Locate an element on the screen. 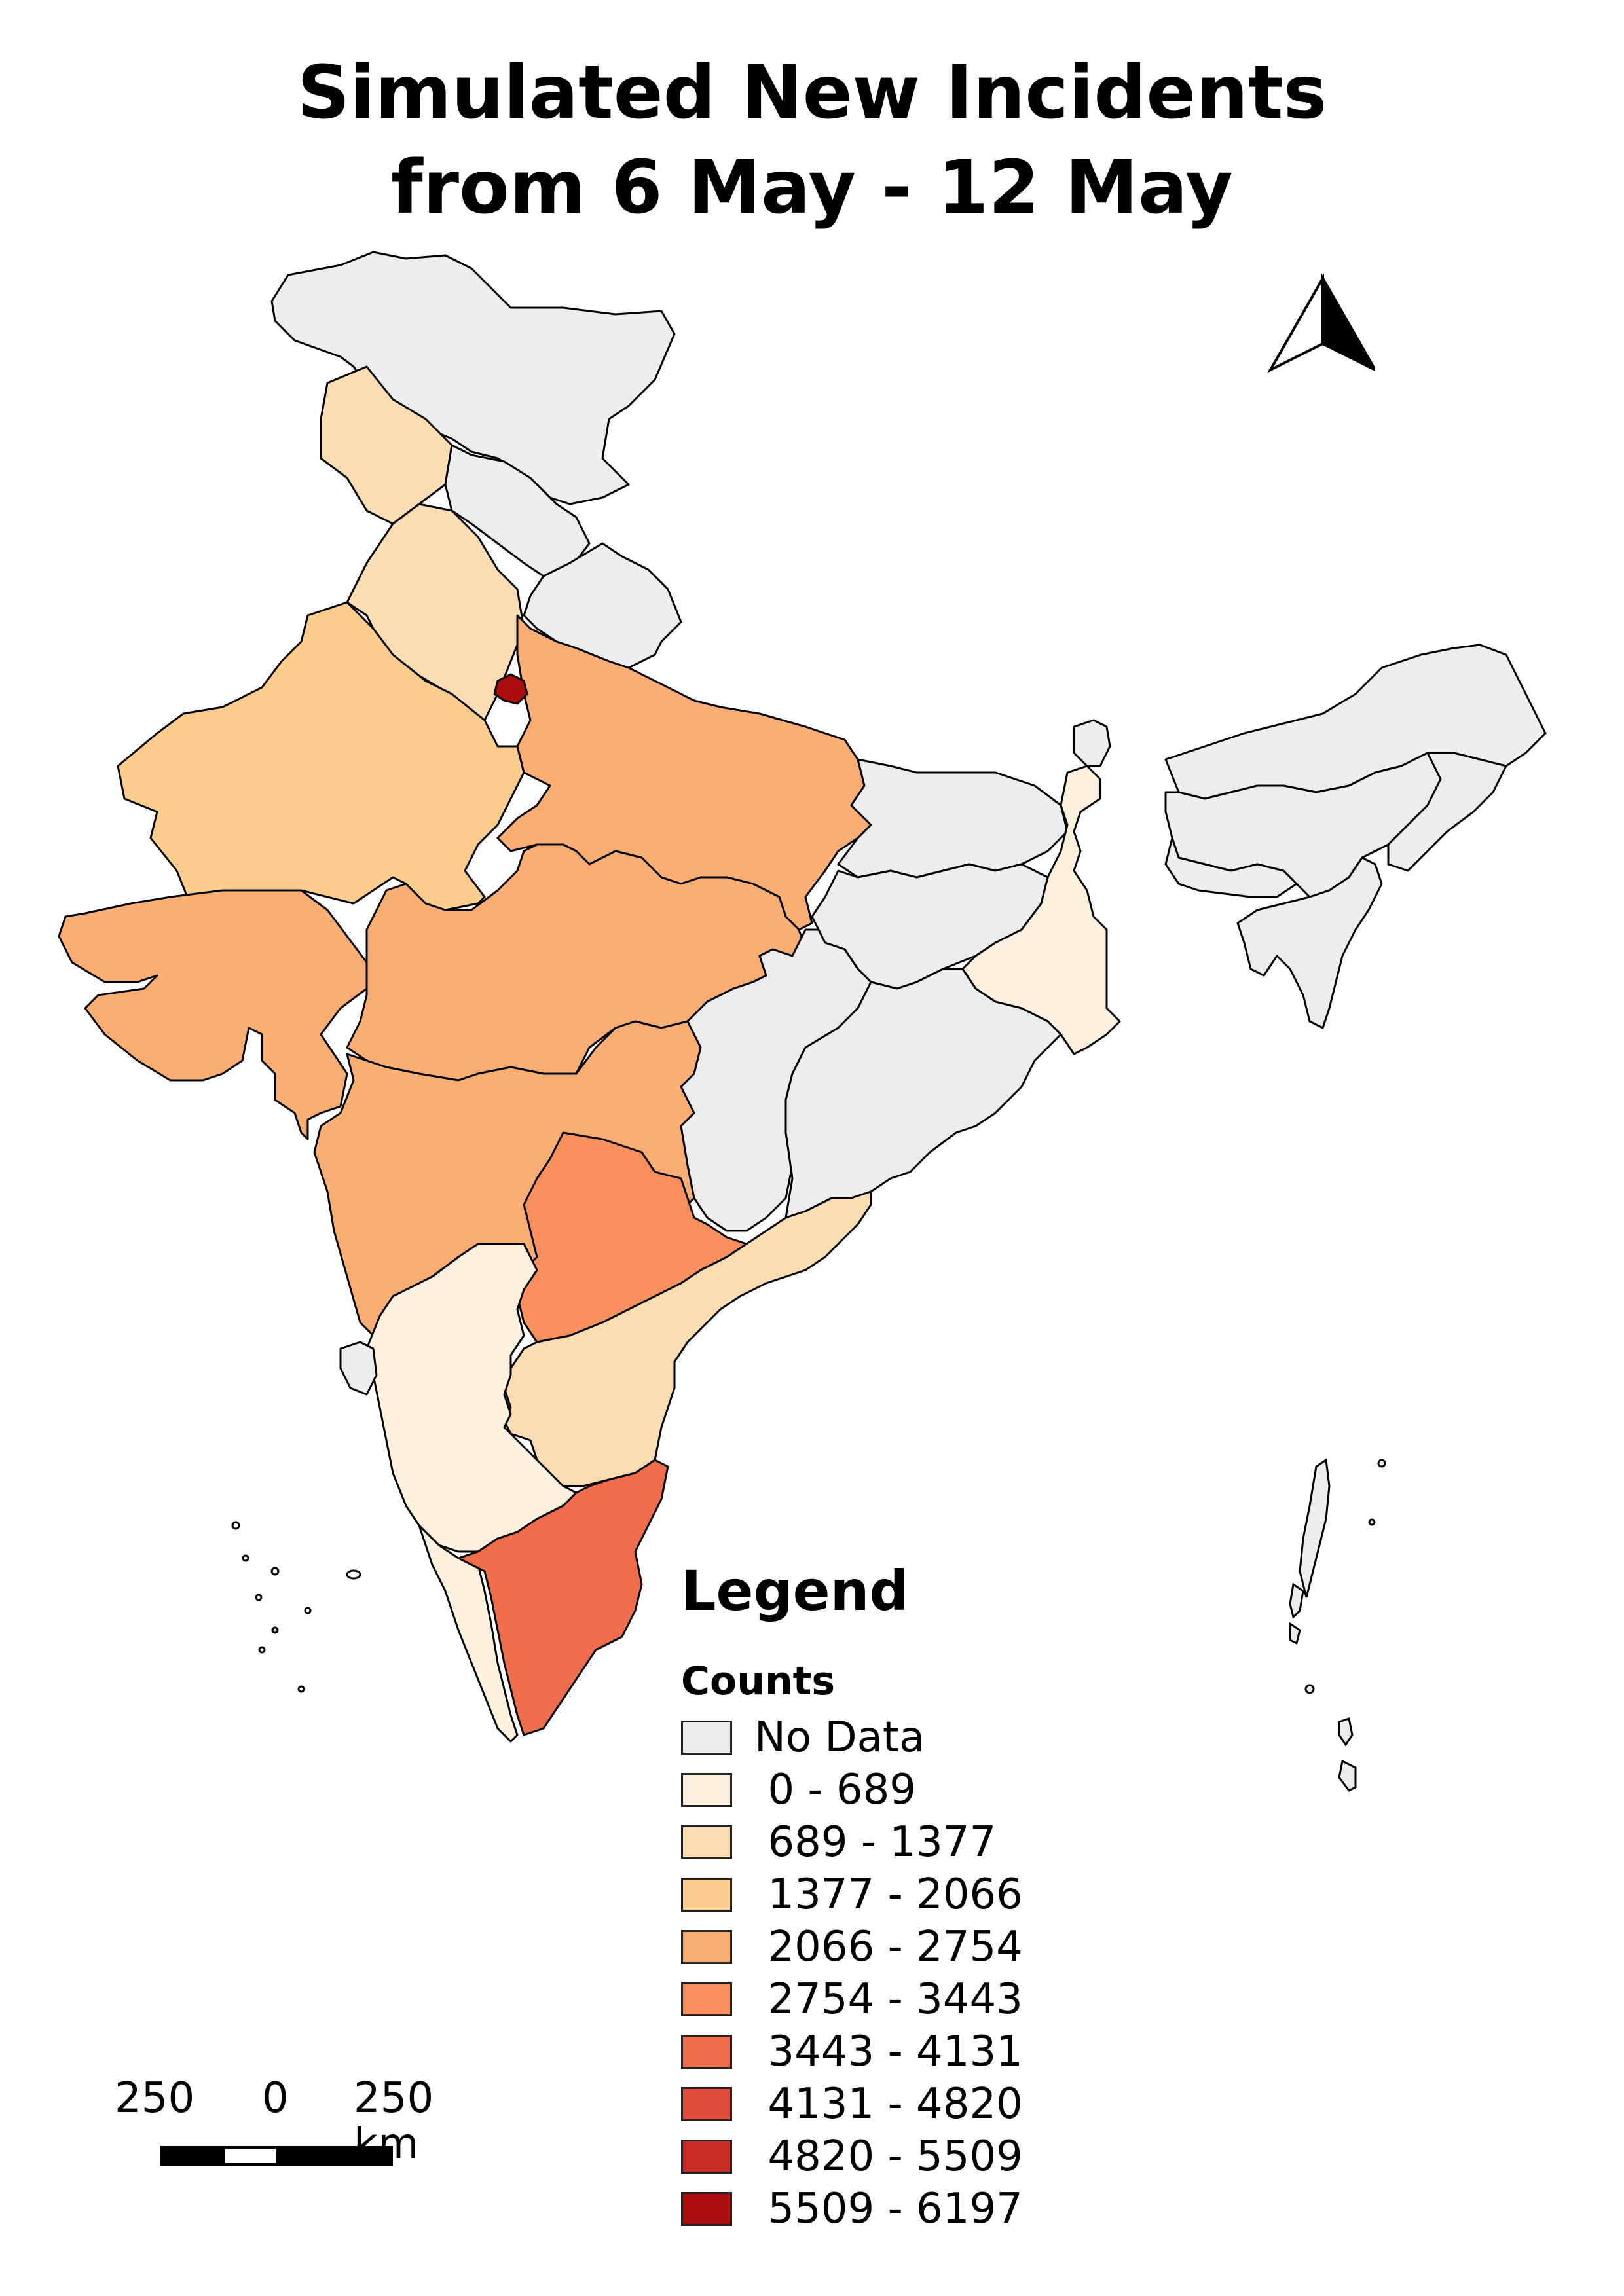 Image resolution: width=1624 pixels, height=2296 pixels. region-rajasthan is located at coordinates (321, 756).